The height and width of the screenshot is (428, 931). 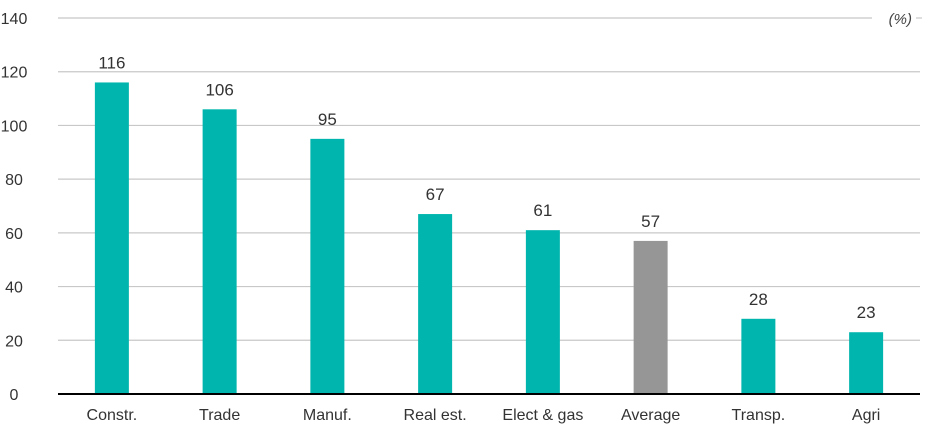 I want to click on bar-trade, so click(x=219, y=252).